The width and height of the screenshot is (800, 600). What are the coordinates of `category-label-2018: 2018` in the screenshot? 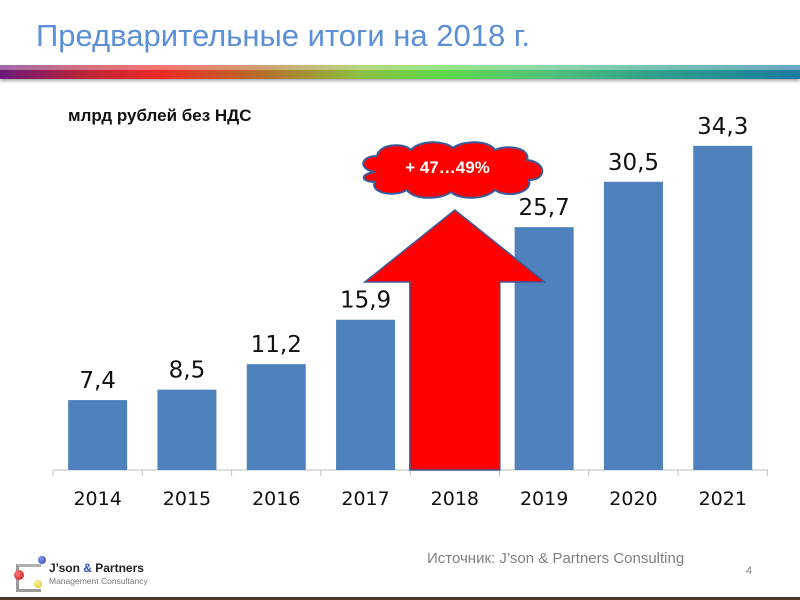 It's located at (455, 499).